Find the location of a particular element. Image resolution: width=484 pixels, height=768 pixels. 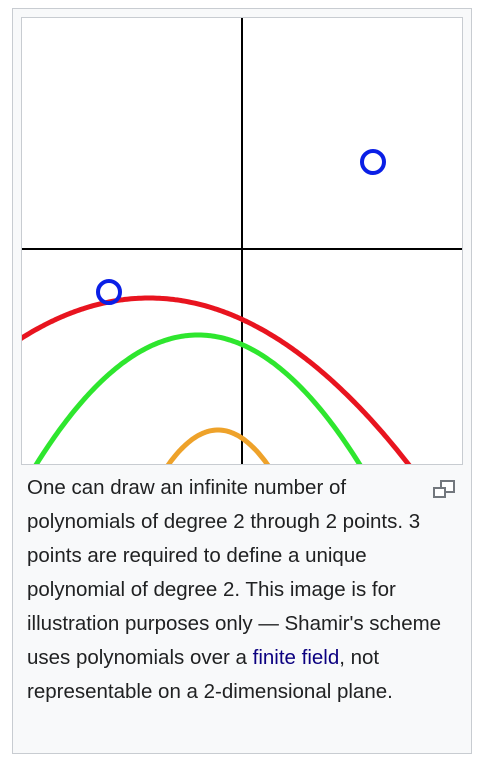

orange-parabola is located at coordinates (218, 445).